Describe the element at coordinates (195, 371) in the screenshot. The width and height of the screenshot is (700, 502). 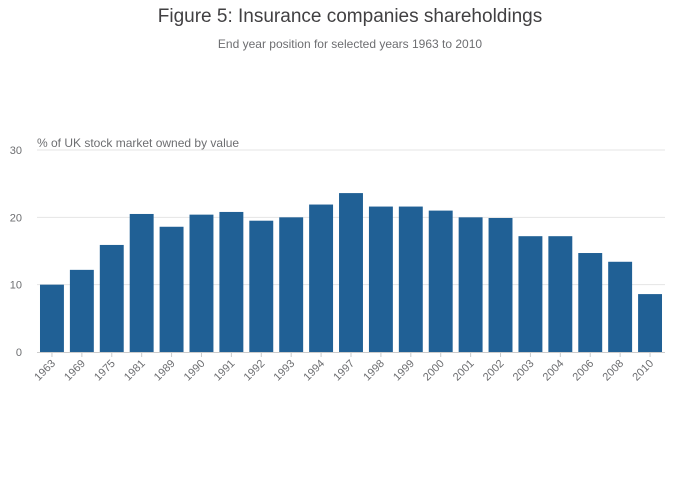
I see `x-tick-label-1990: 1990` at that location.